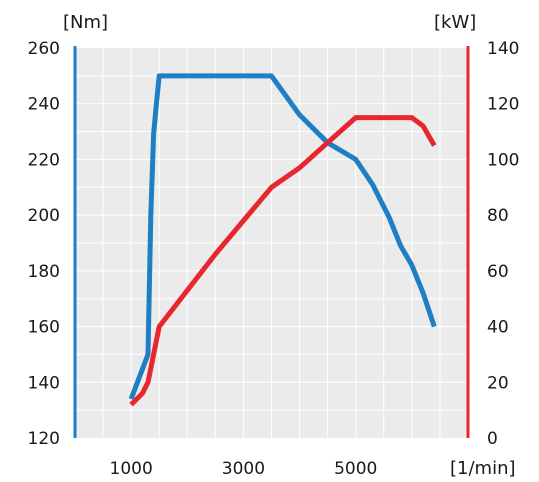 The height and width of the screenshot is (482, 539). Describe the element at coordinates (503, 105) in the screenshot. I see `right-tick-label: 120` at that location.